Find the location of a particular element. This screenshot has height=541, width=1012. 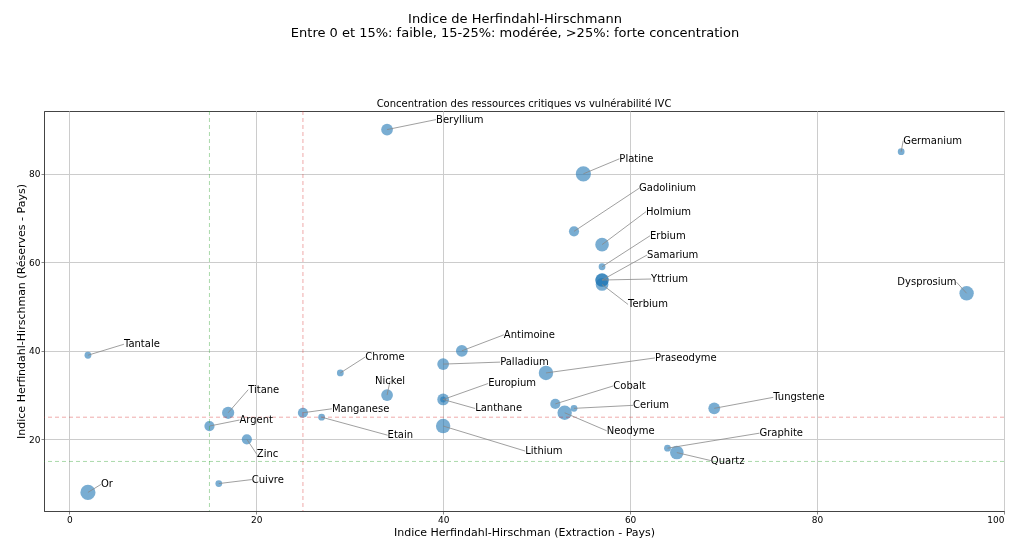

y-tick-label: 20 is located at coordinates (35, 439).